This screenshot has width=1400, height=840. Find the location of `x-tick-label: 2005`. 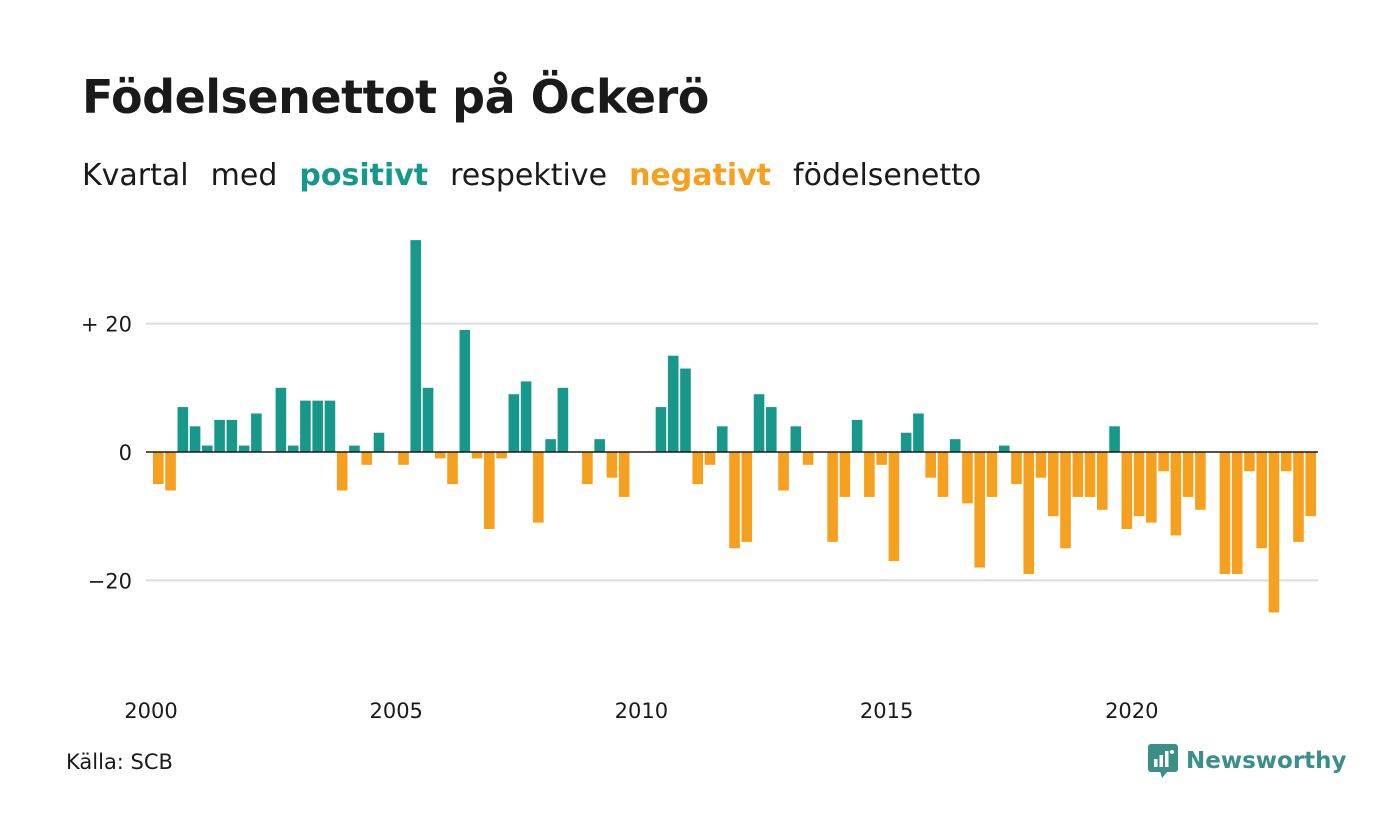

x-tick-label: 2005 is located at coordinates (395, 711).